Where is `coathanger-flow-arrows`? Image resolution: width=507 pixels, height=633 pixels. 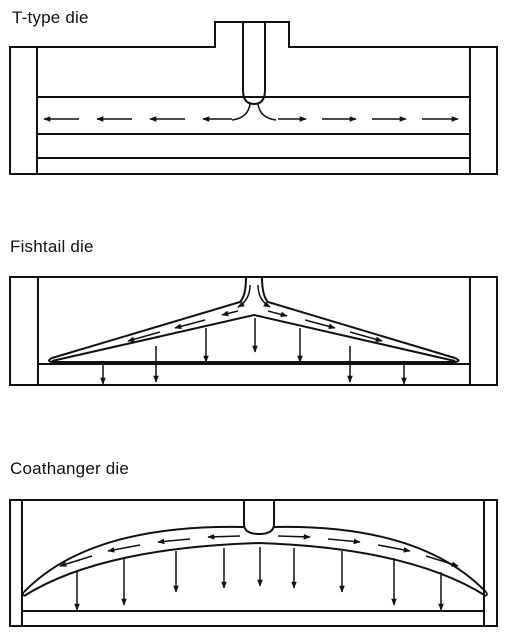
coathanger-flow-arrows is located at coordinates (259, 572).